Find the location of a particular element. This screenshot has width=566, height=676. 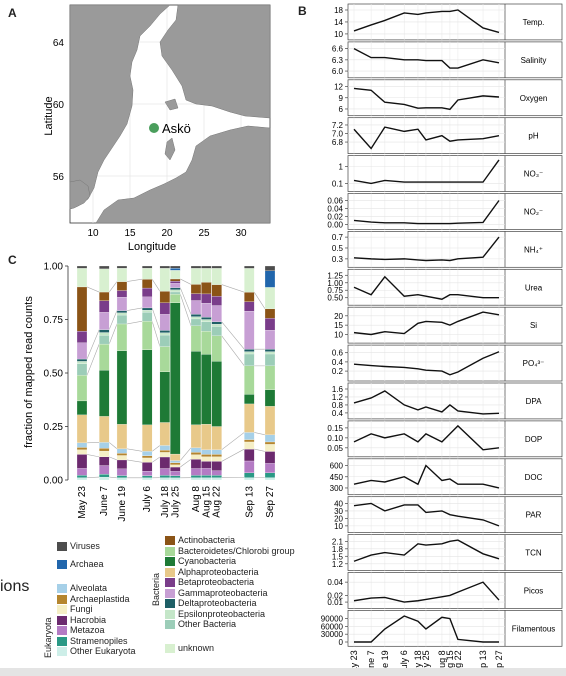

ts-y-tick: 1.25 is located at coordinates (335, 275).